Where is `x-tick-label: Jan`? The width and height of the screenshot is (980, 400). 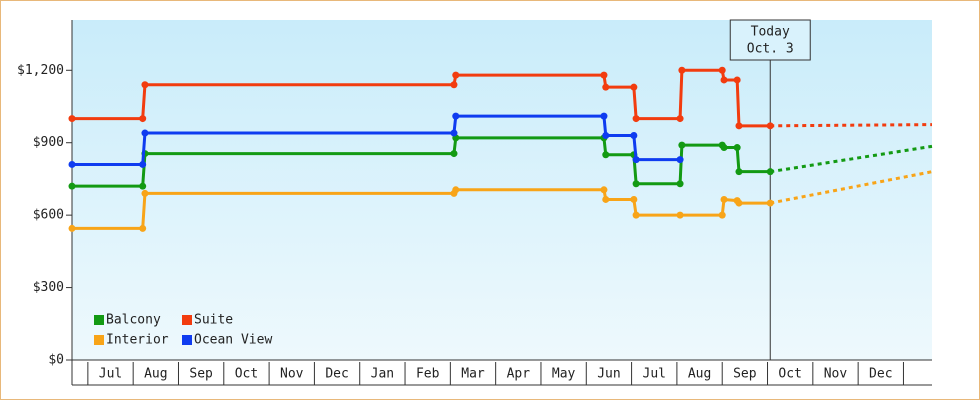 x-tick-label: Jan is located at coordinates (382, 374).